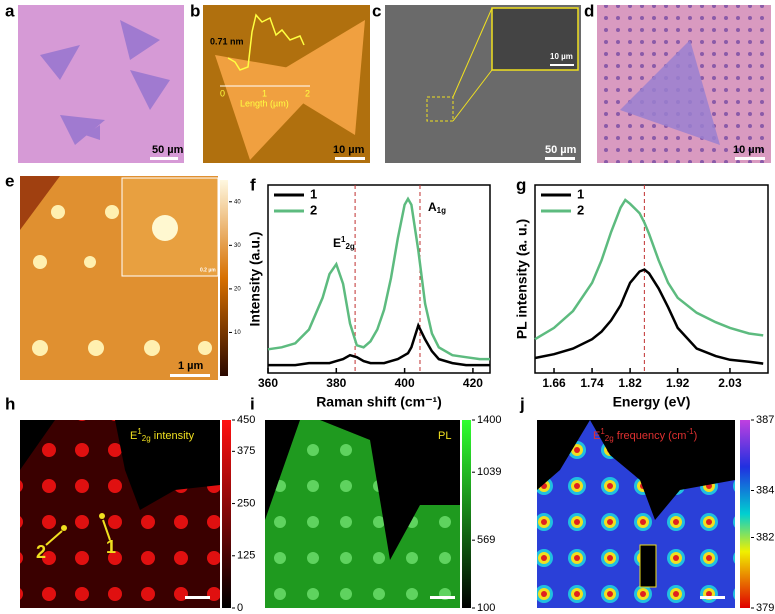  I want to click on colorbar-tick-label: 0, so click(240, 608).